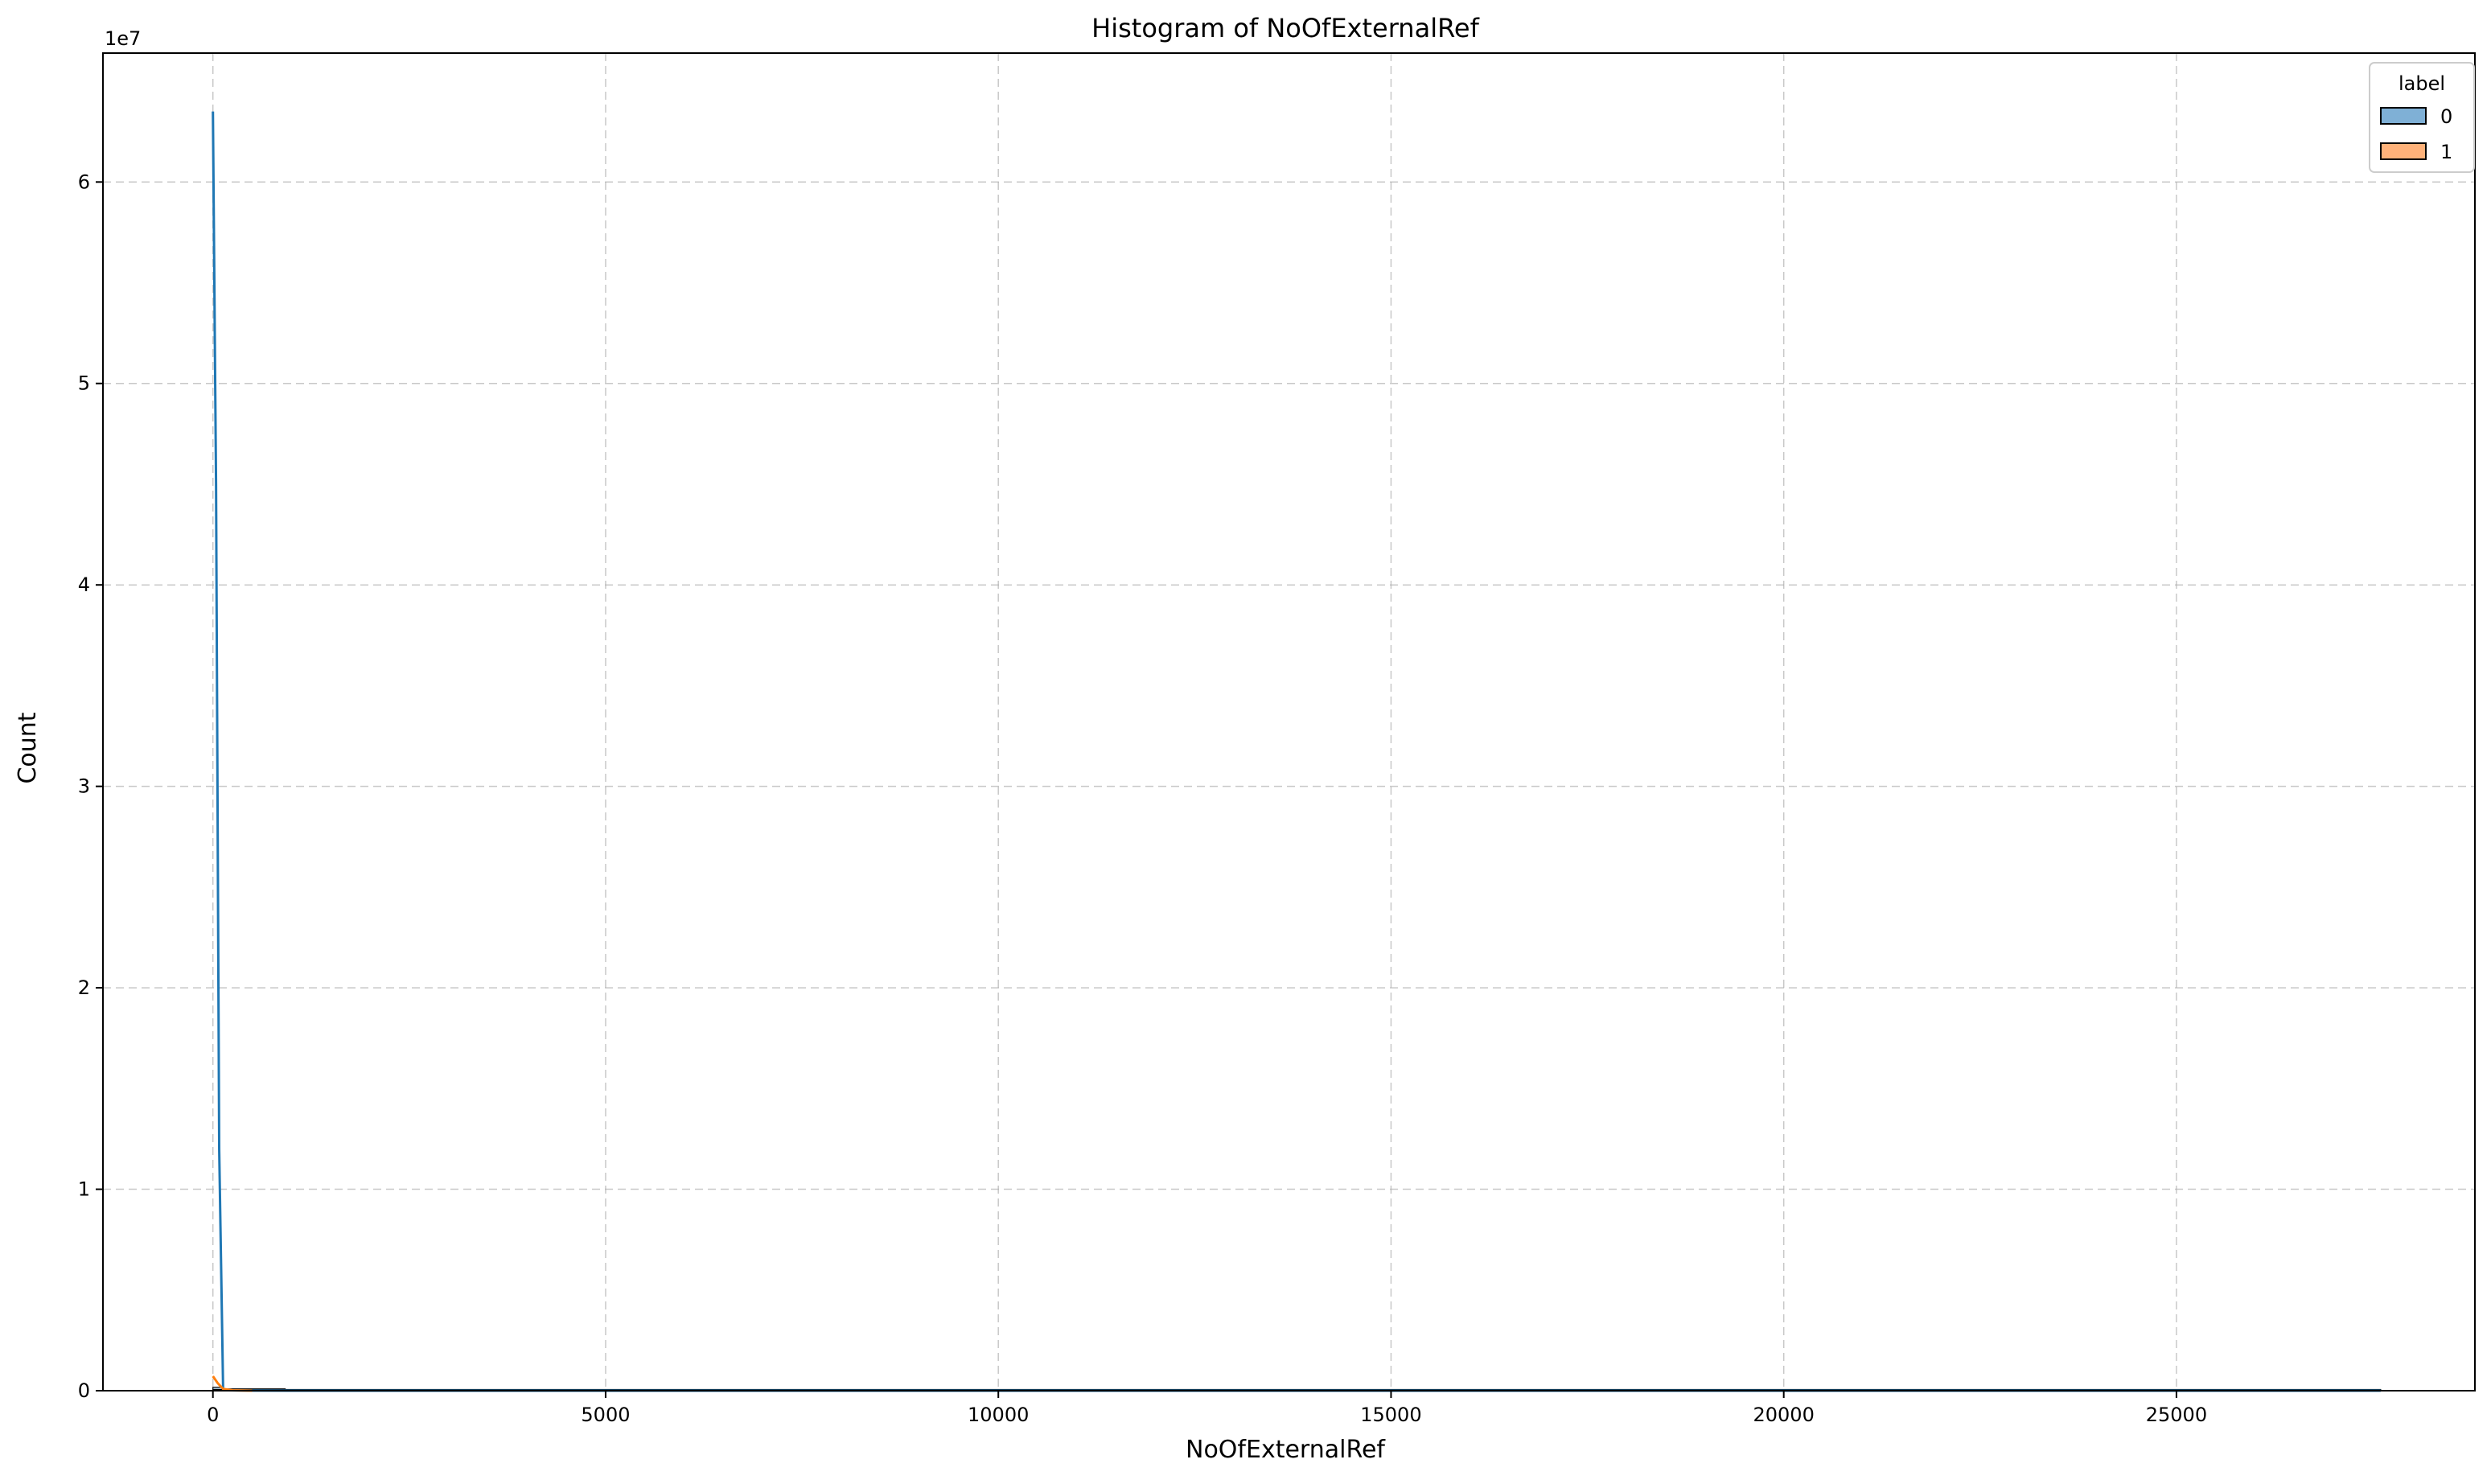 This screenshot has height=1484, width=2491. What do you see at coordinates (998, 1415) in the screenshot?
I see `x-tick-label-2: 10000` at bounding box center [998, 1415].